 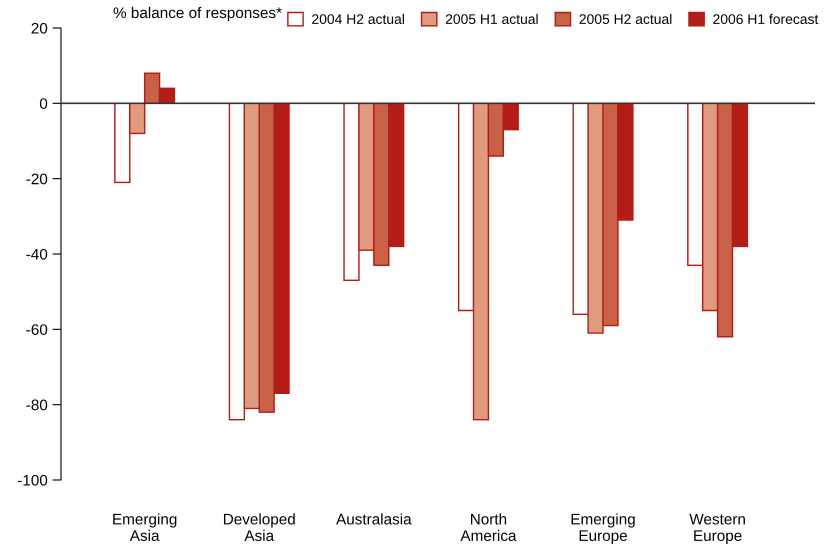 I want to click on y-tick-label: 20, so click(x=40, y=28).